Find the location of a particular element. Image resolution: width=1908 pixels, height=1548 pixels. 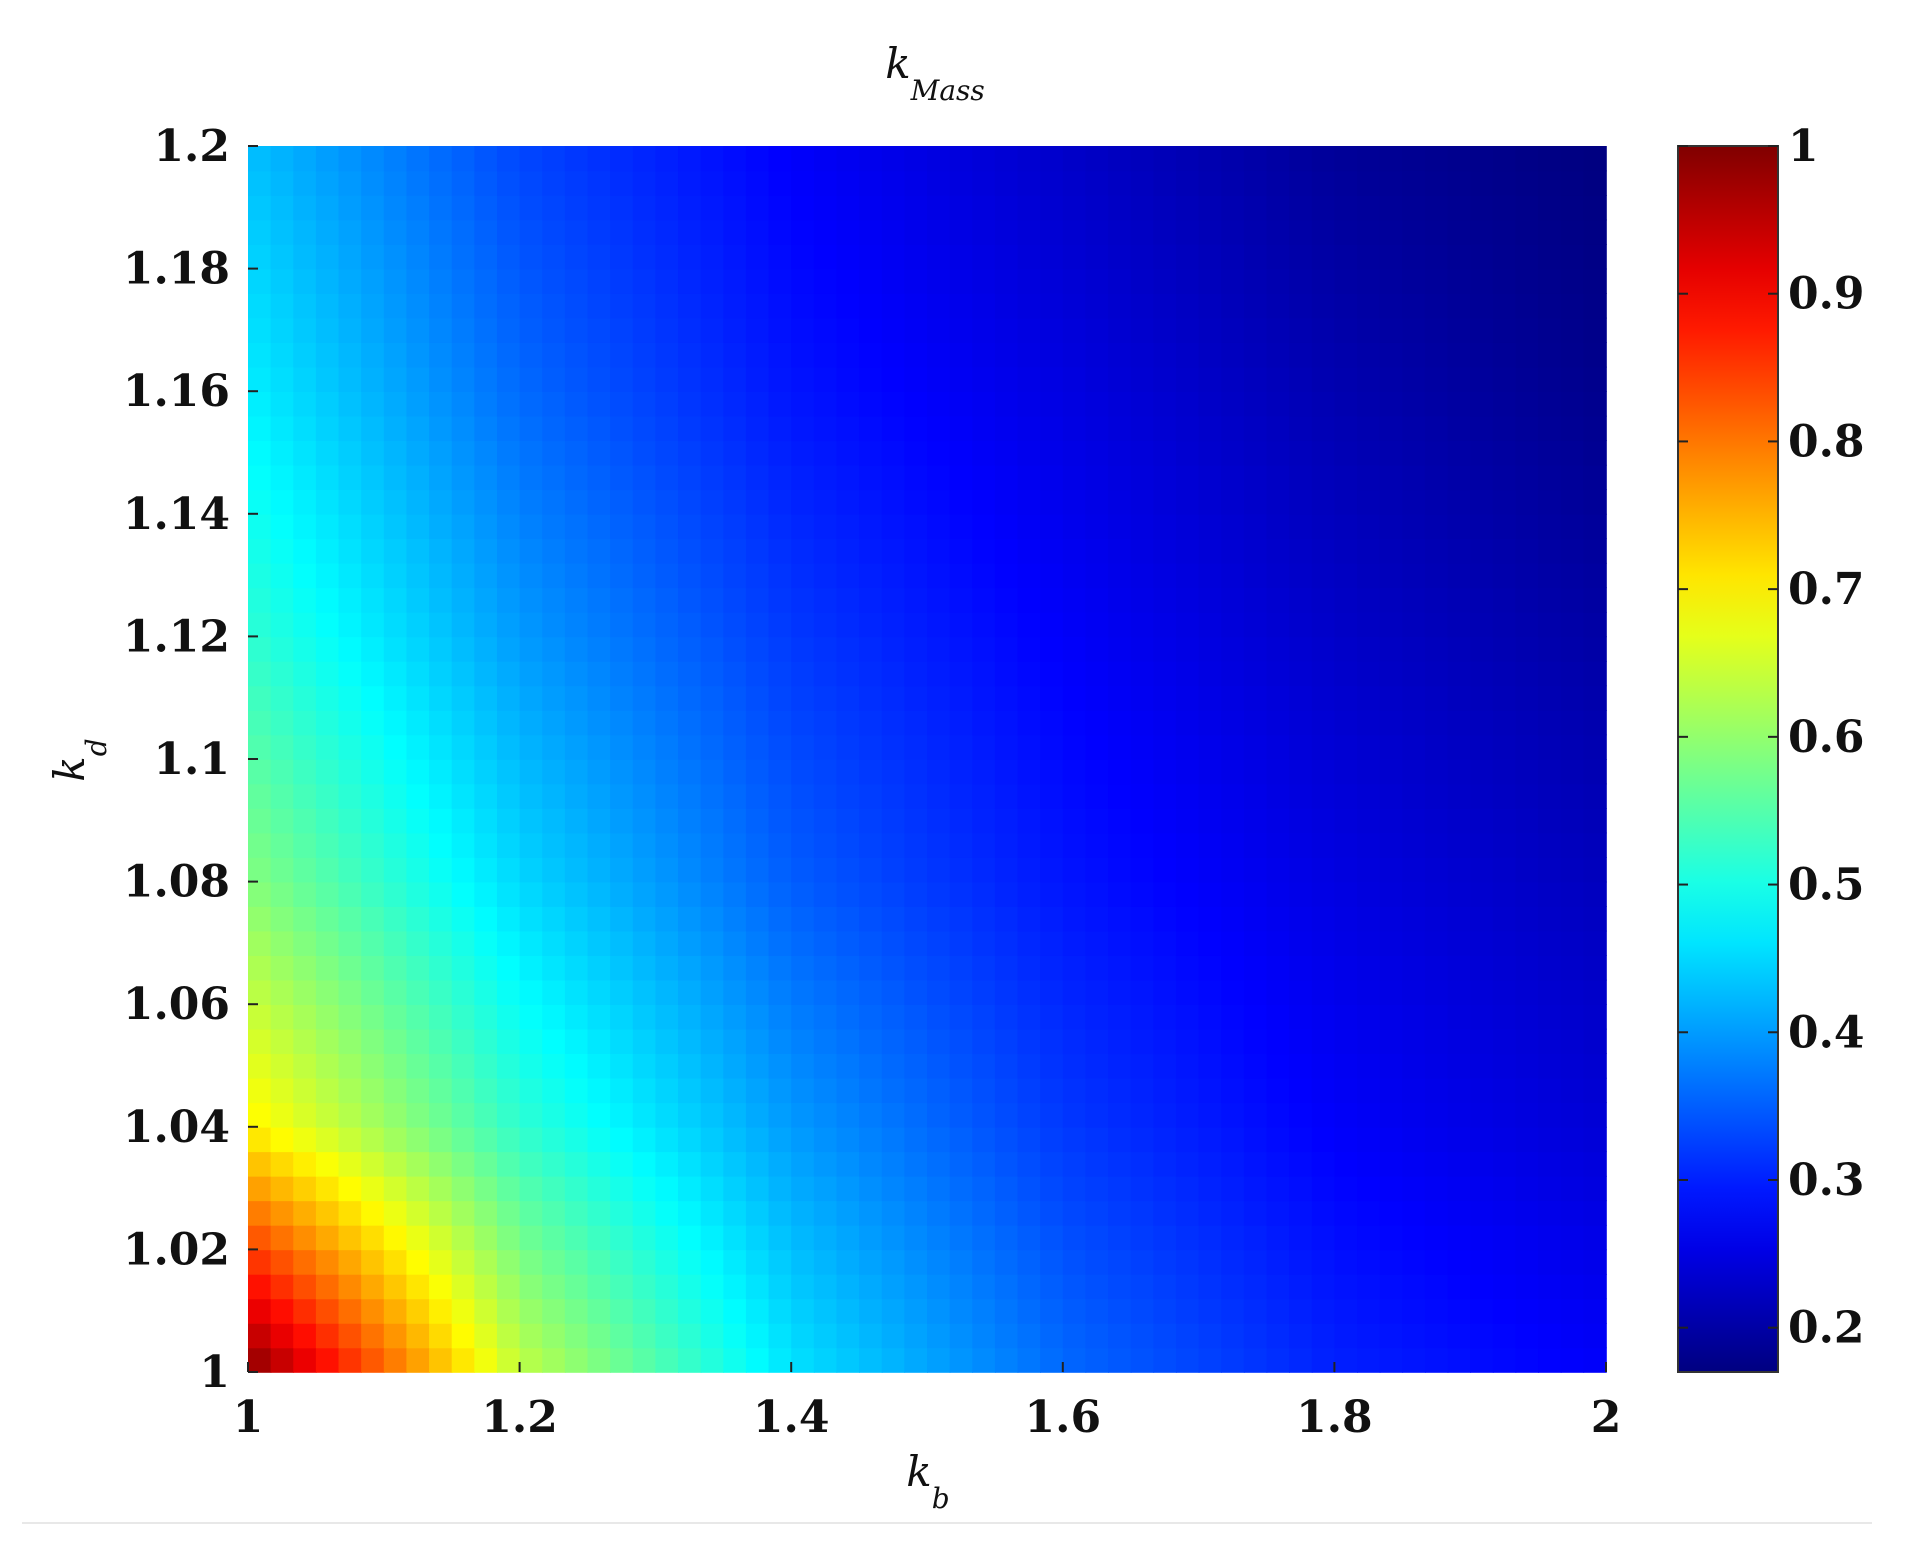

colorbar-tick-label: 0.3 is located at coordinates (1826, 1180).